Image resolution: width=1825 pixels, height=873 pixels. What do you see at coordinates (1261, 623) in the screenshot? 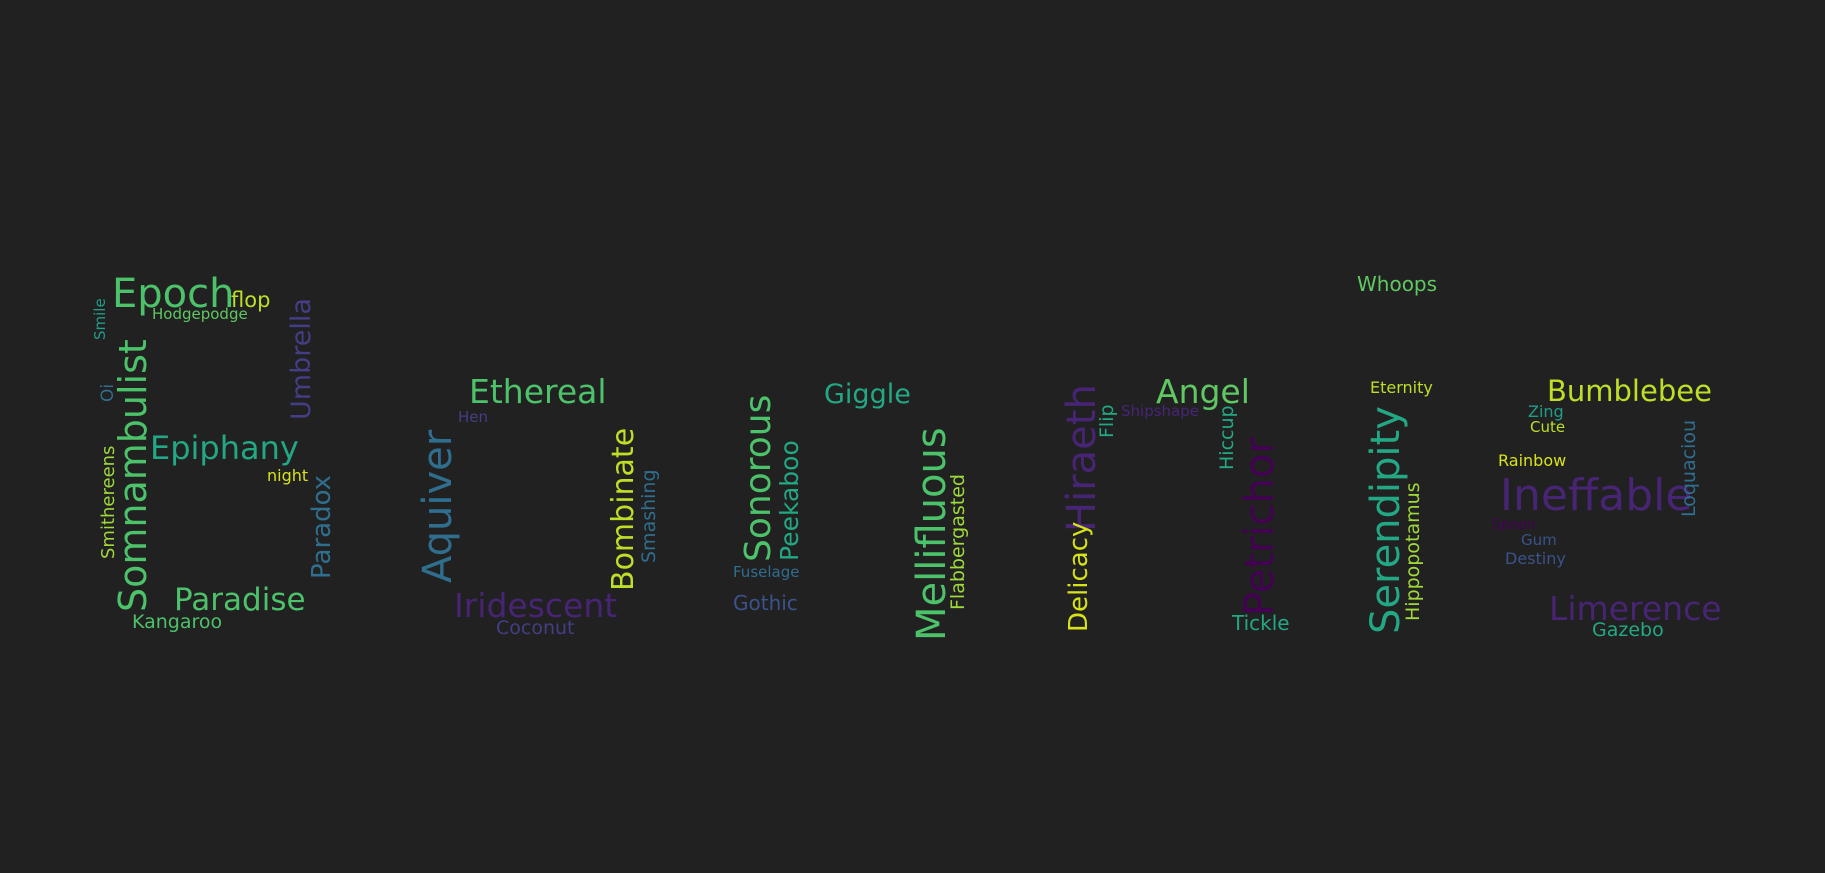
I see `word-tickle: Tickle` at bounding box center [1261, 623].